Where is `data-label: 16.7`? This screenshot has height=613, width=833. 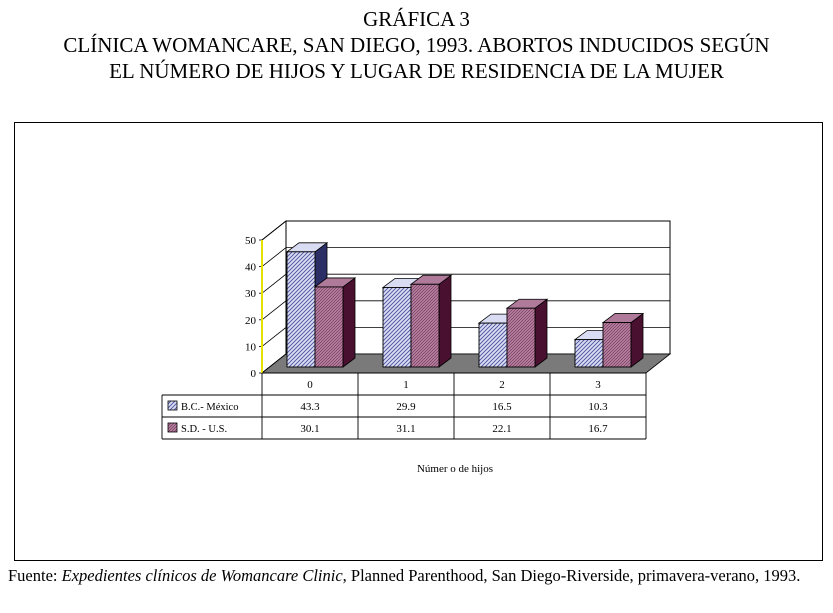
data-label: 16.7 is located at coordinates (598, 429).